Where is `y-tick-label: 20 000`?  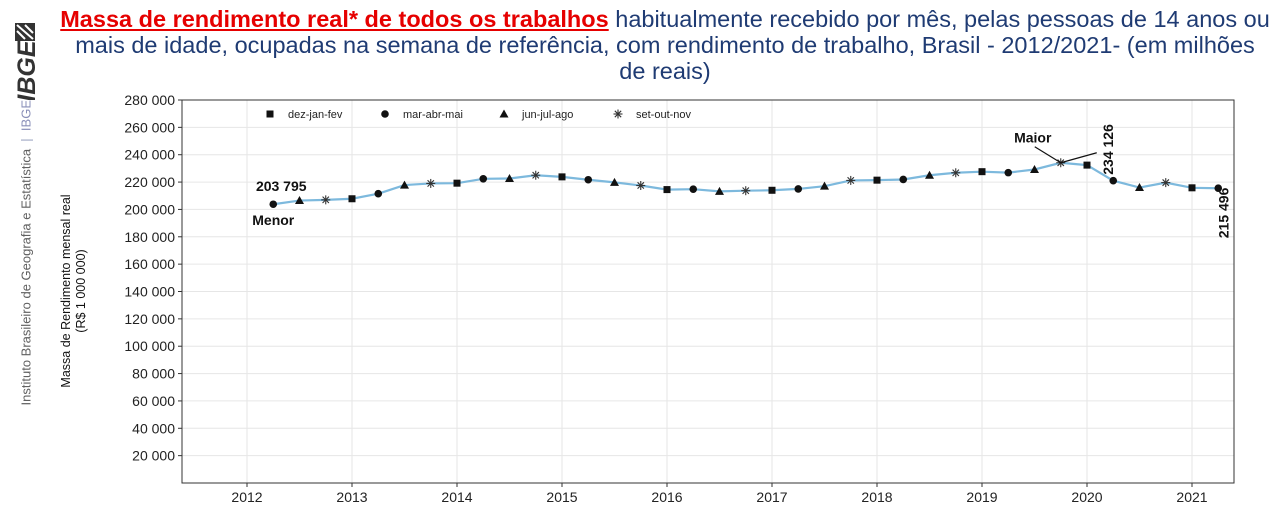
y-tick-label: 20 000 is located at coordinates (153, 456).